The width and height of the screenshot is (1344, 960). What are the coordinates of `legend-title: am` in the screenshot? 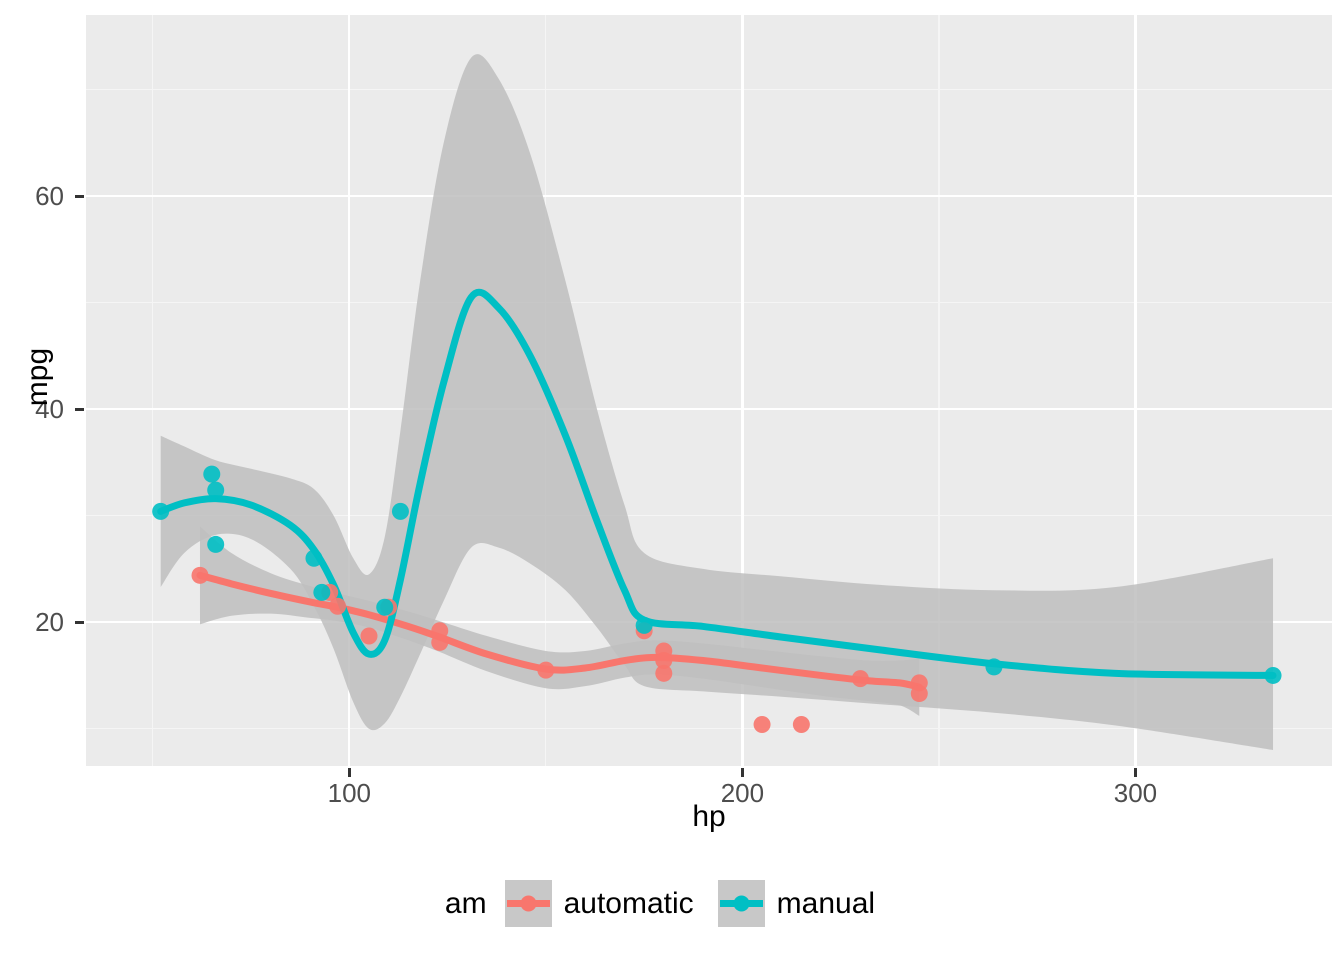 It's located at (465, 903).